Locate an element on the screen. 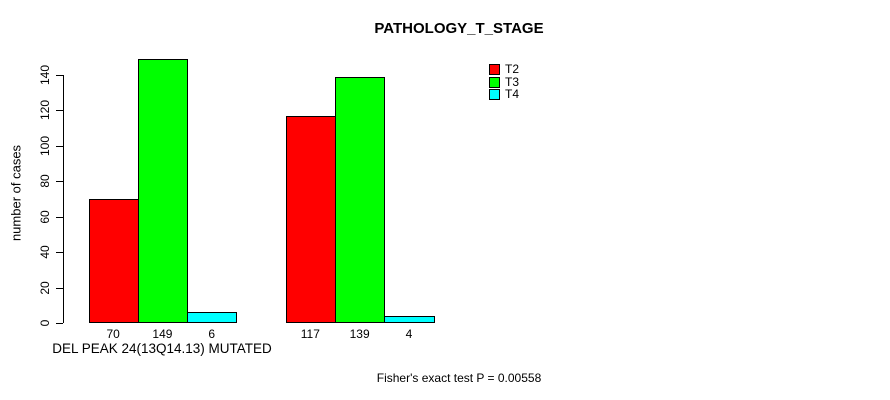 This screenshot has width=890, height=400. bar-value-label: 117 is located at coordinates (310, 334).